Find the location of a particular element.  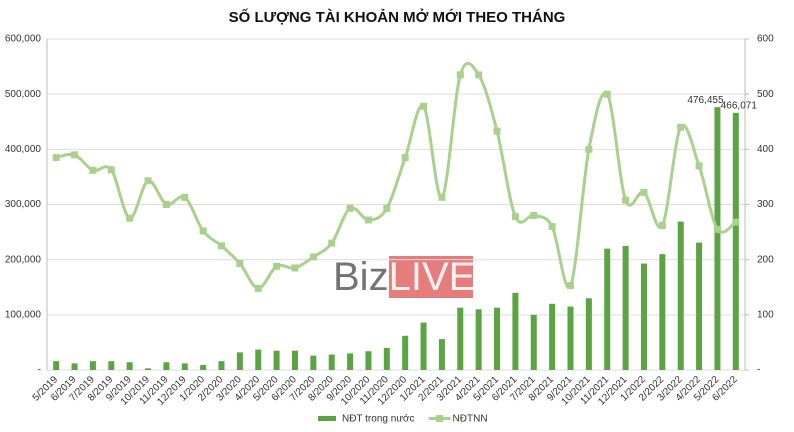

watermark-part: Biz is located at coordinates (361, 277).